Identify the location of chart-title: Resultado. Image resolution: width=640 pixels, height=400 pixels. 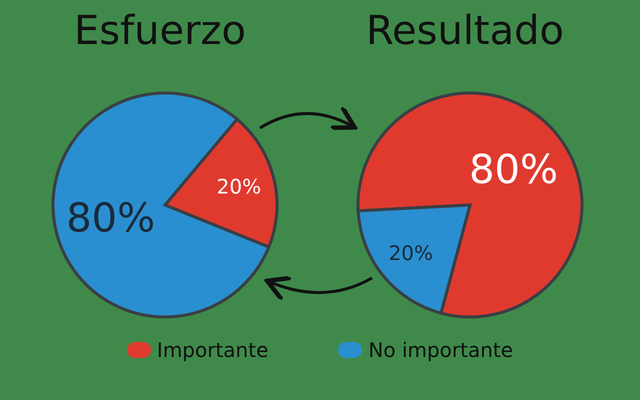
(465, 31).